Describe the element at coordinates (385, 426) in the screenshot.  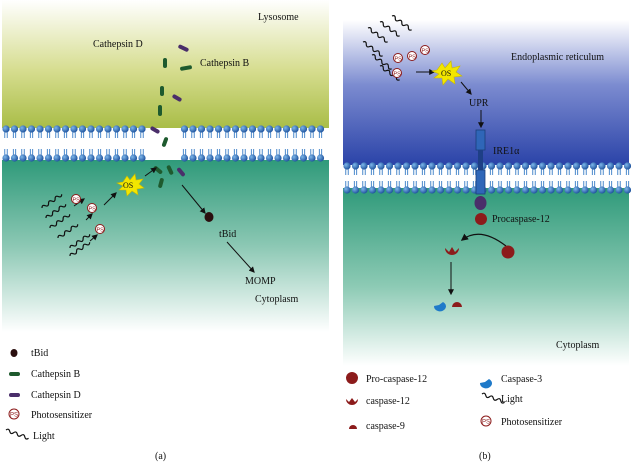
I see `legend-b-item: caspase-9` at that location.